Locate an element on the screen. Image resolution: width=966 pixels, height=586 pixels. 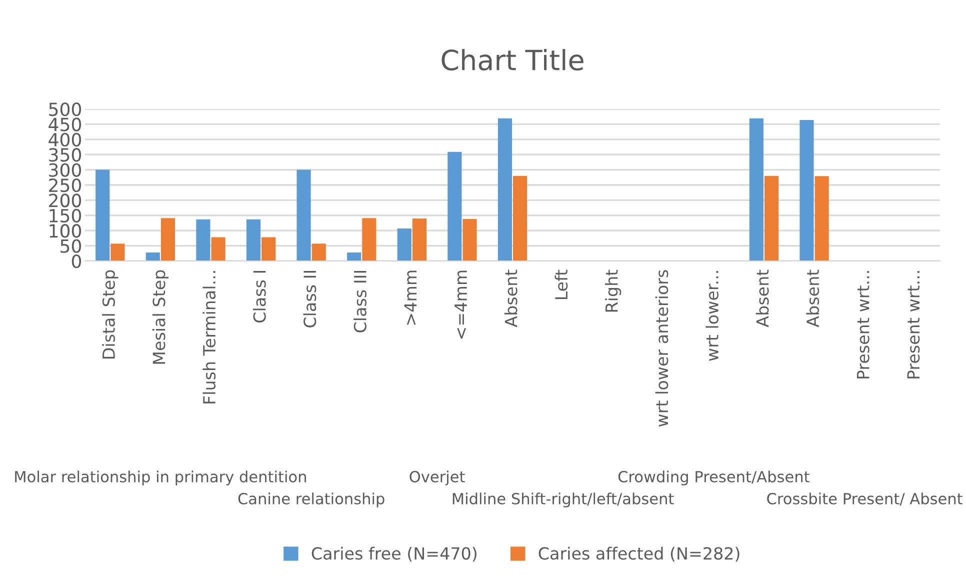
legend-label: Caries free (N=470) is located at coordinates (394, 554).